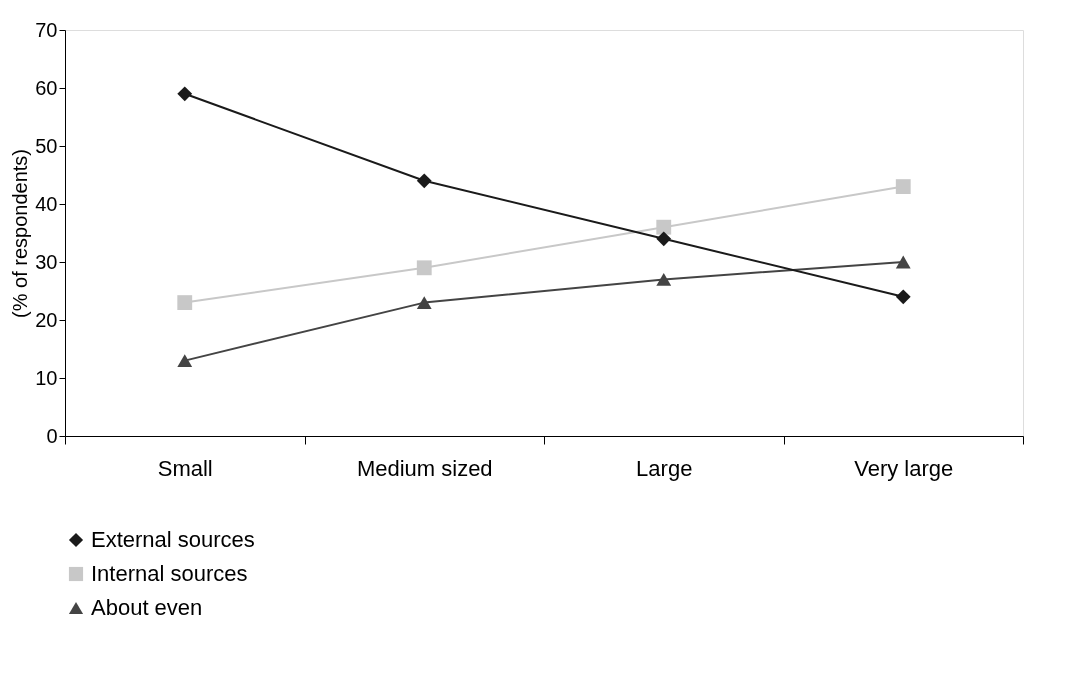  Describe the element at coordinates (46, 261) in the screenshot. I see `y-tick-label: 30` at that location.